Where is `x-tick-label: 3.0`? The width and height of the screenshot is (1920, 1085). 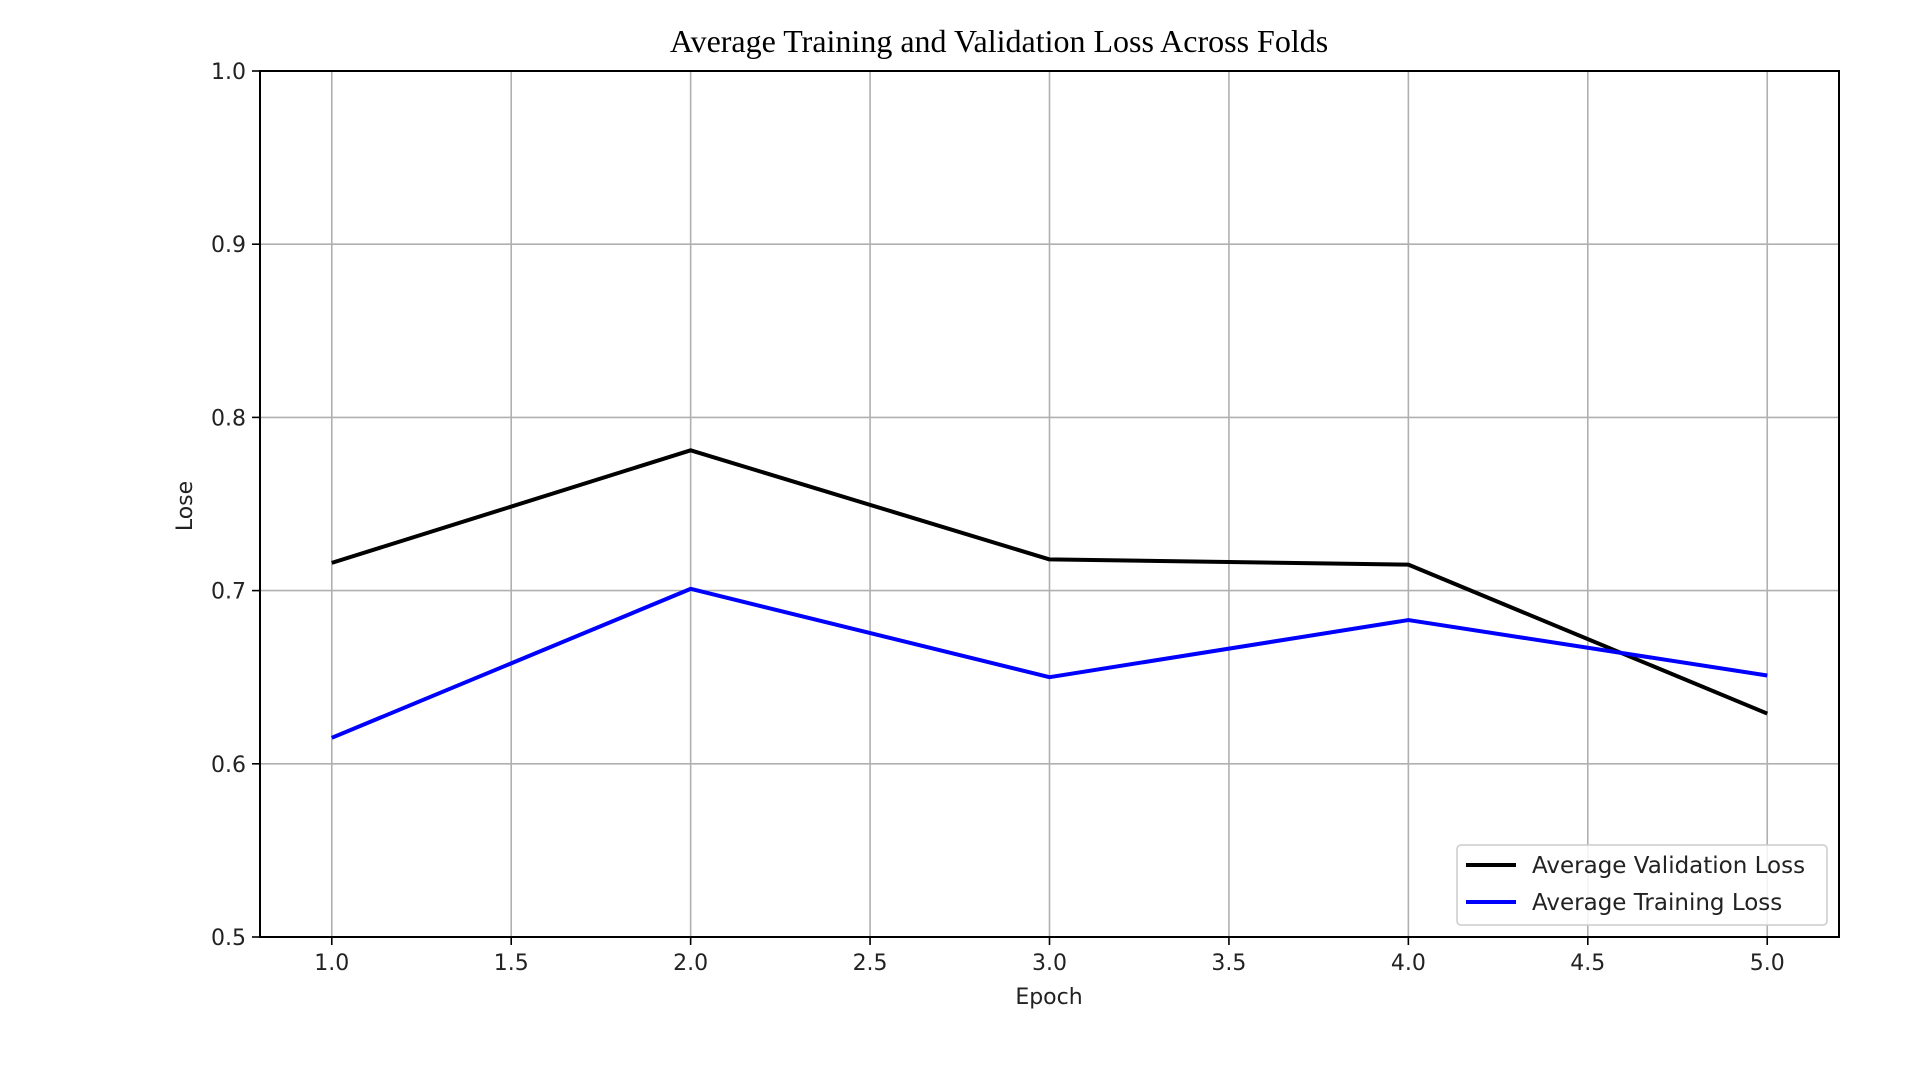
x-tick-label: 3.0 is located at coordinates (1049, 963).